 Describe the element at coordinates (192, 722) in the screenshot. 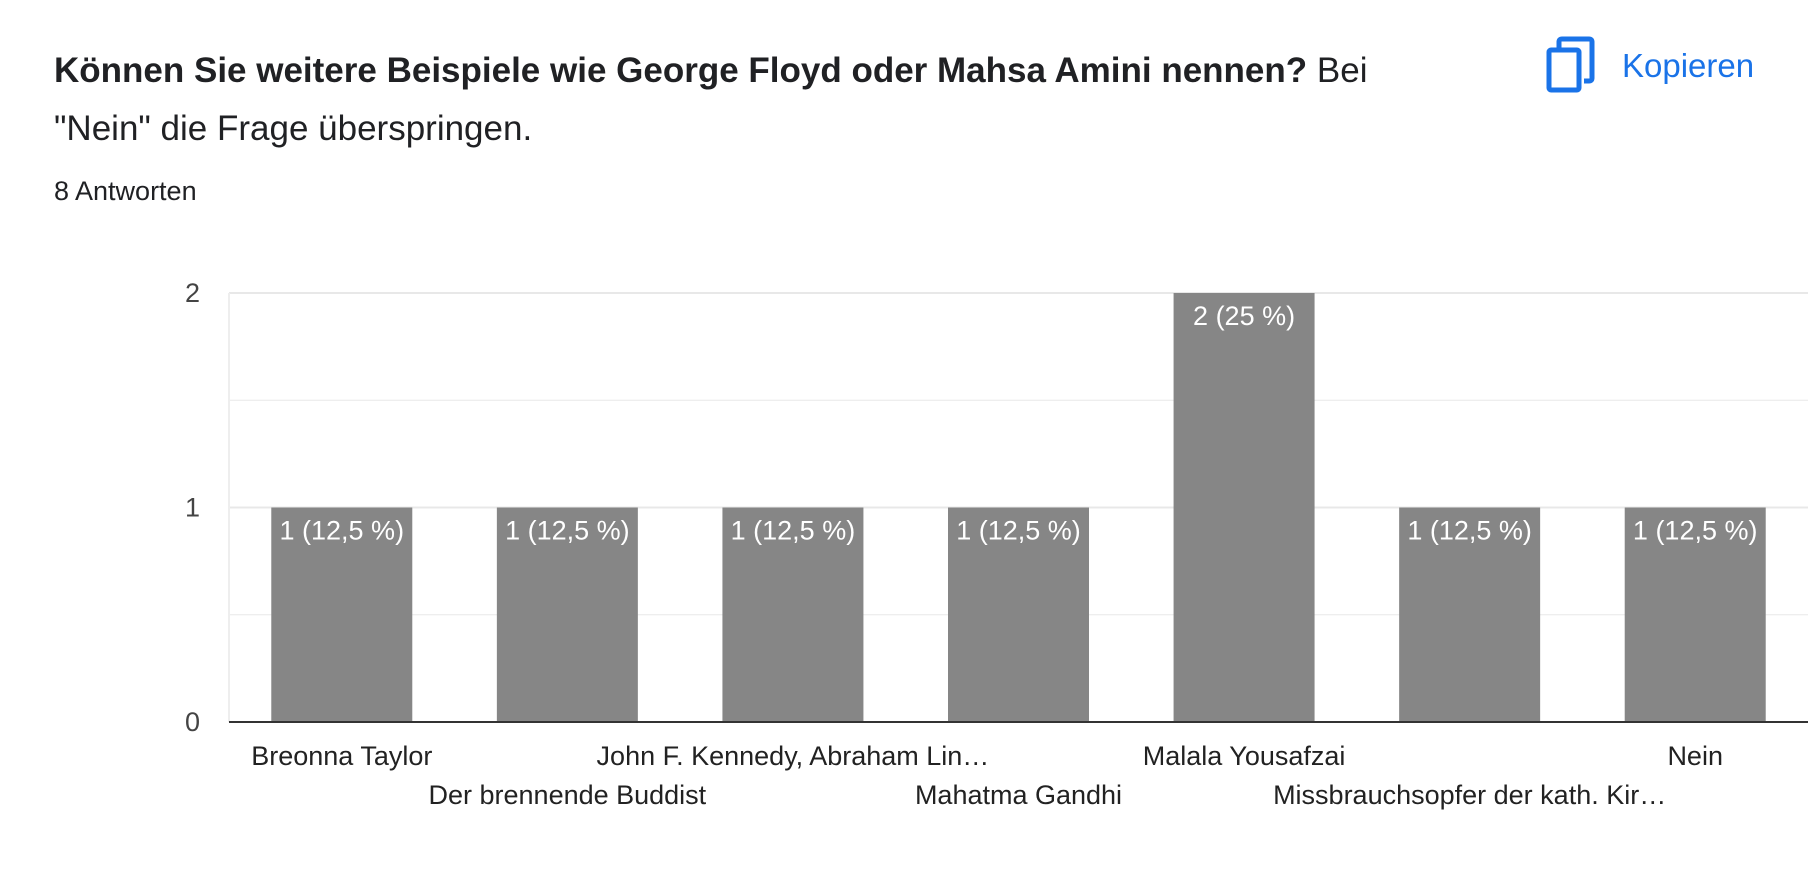

I see `y-tick-label: 0` at that location.